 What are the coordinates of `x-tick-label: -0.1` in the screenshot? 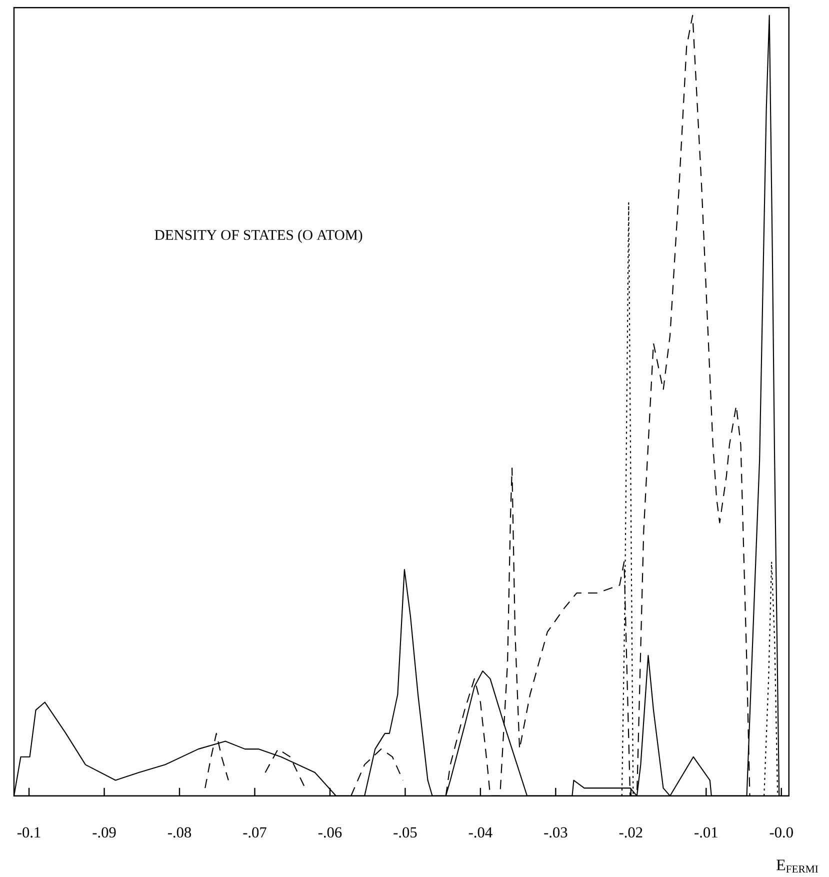 It's located at (29, 832).